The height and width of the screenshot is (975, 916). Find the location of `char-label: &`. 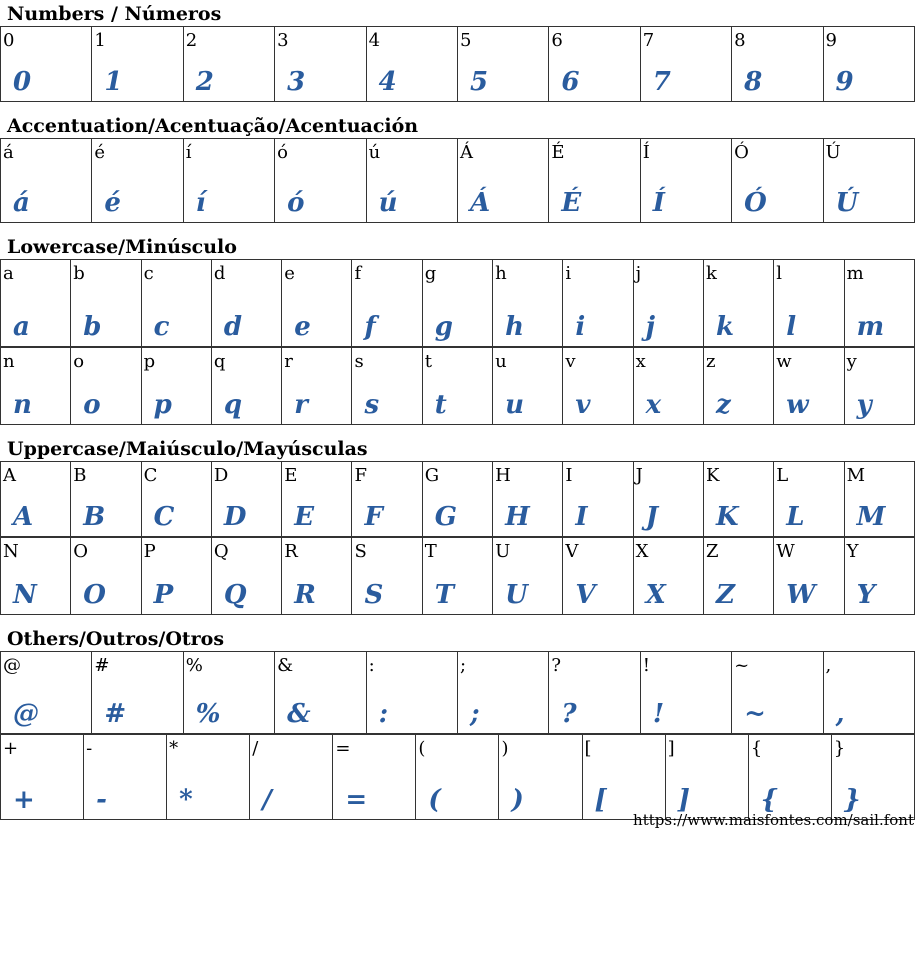

char-label: & is located at coordinates (285, 665).